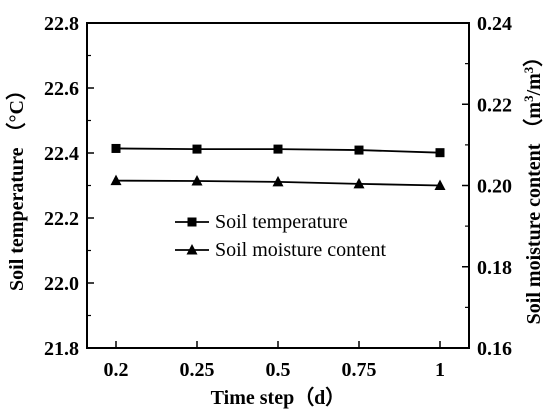  What do you see at coordinates (534, 85) in the screenshot?
I see `right-y-title-mid: /m` at bounding box center [534, 85].